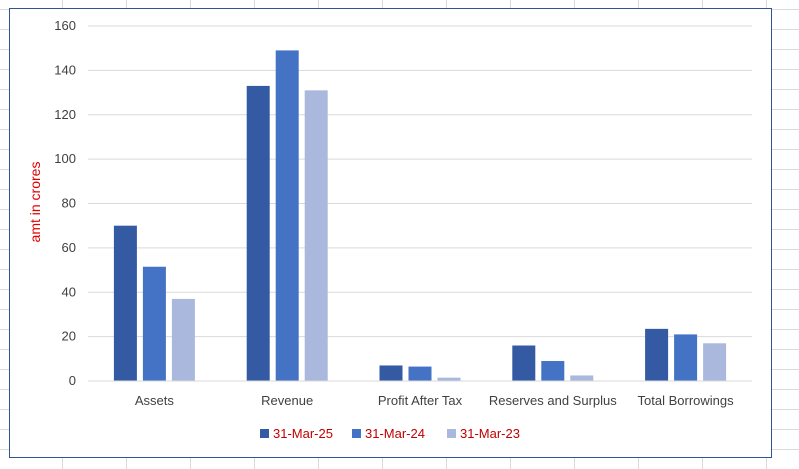 The height and width of the screenshot is (469, 799). I want to click on y-tick-label: 160, so click(65, 25).